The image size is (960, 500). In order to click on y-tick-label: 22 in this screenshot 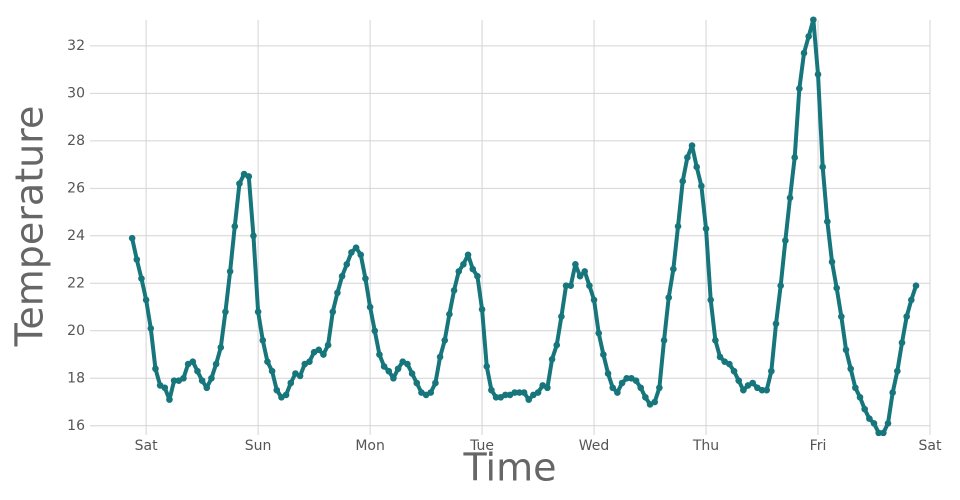, I will do `click(76, 283)`.